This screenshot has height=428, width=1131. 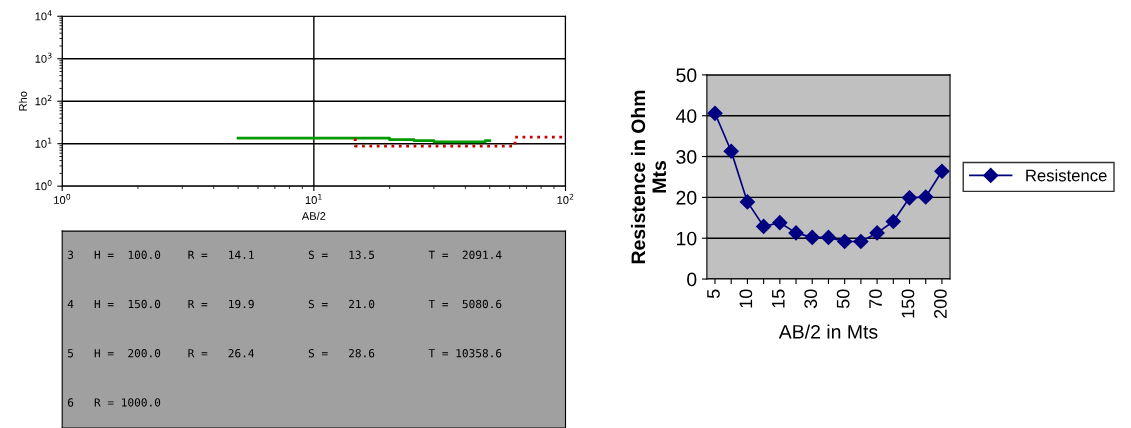 I want to click on x-axis-title: AB/2, so click(x=313, y=215).